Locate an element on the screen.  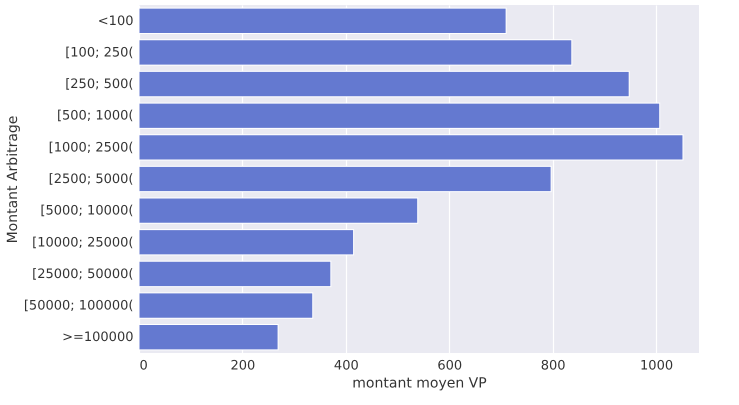
y-tick-label: [100; 250( is located at coordinates (99, 52).